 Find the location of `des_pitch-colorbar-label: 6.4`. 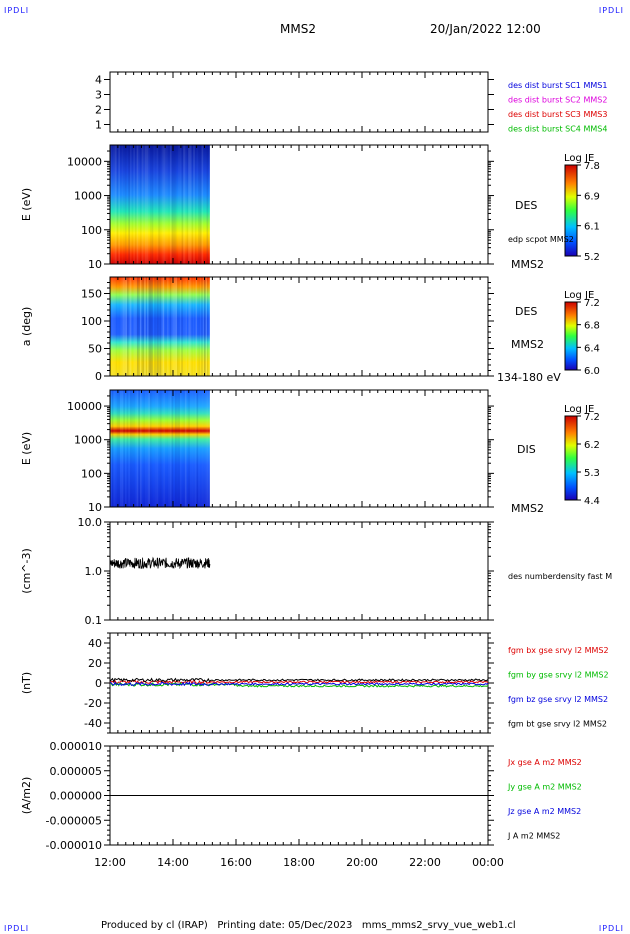

des_pitch-colorbar-label: 6.4 is located at coordinates (592, 348).